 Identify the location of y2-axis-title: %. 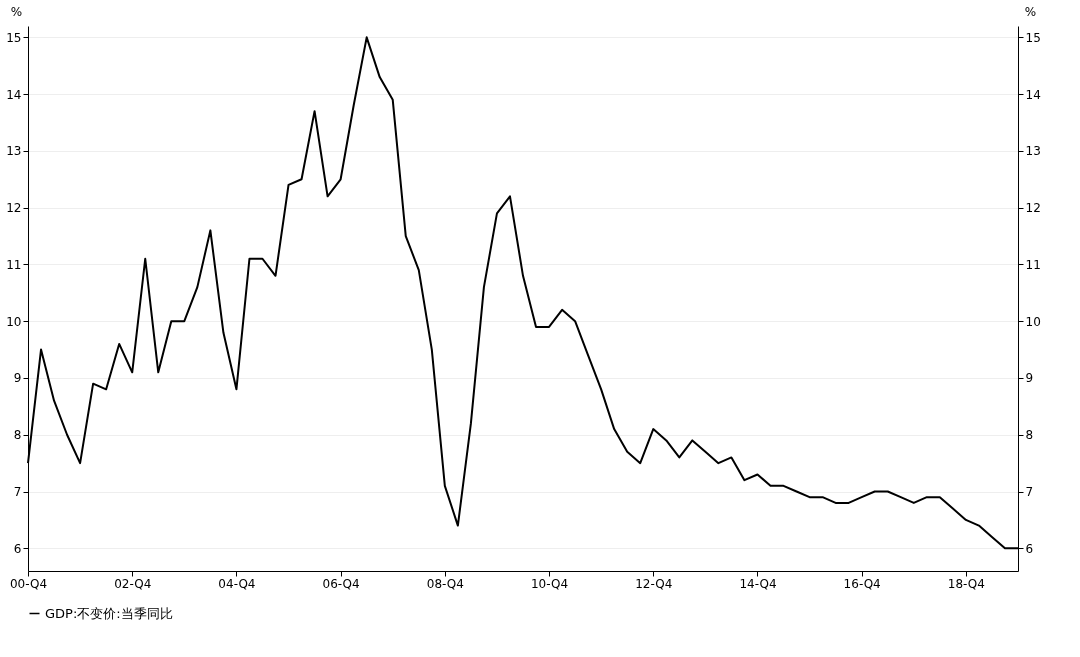
(1030, 11).